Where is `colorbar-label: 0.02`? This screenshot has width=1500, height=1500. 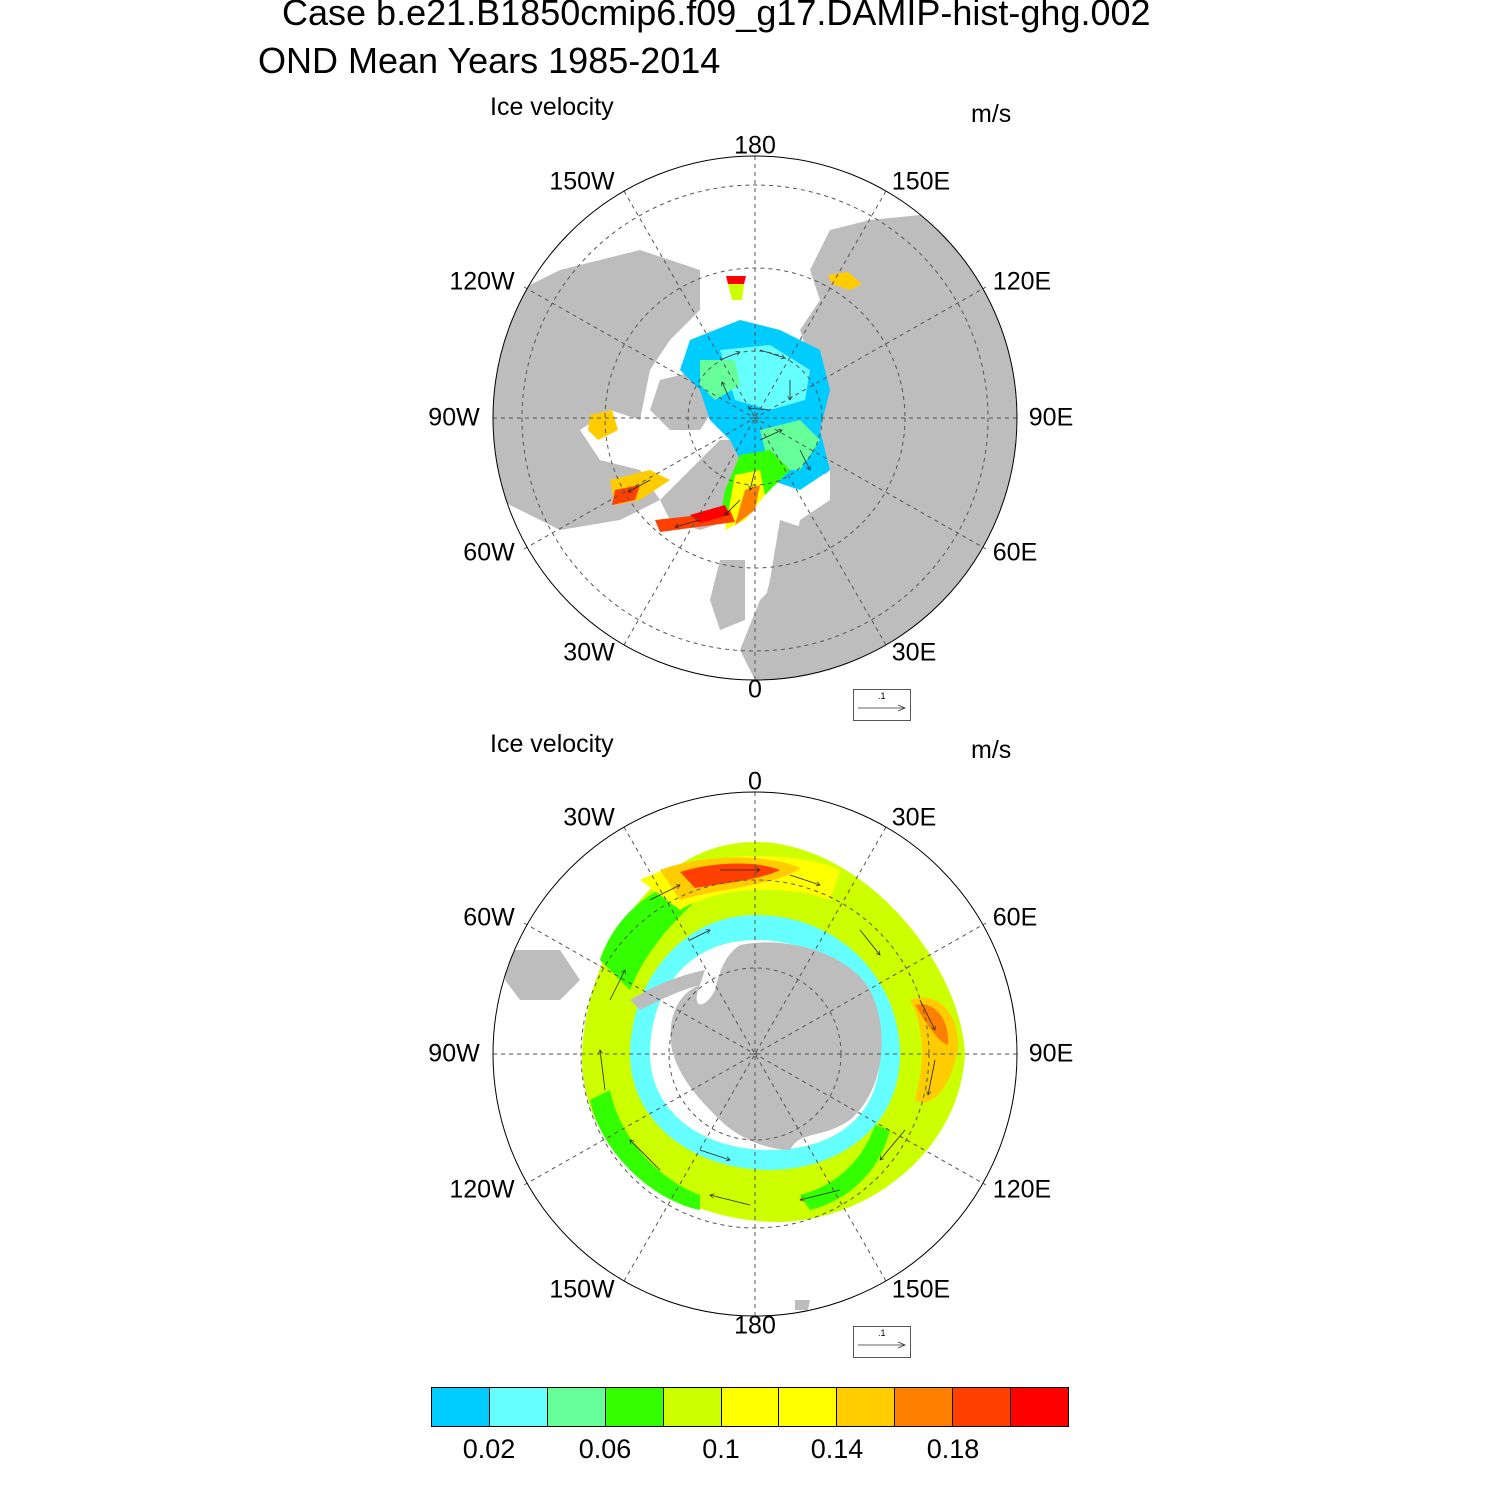
colorbar-label: 0.02 is located at coordinates (489, 1449).